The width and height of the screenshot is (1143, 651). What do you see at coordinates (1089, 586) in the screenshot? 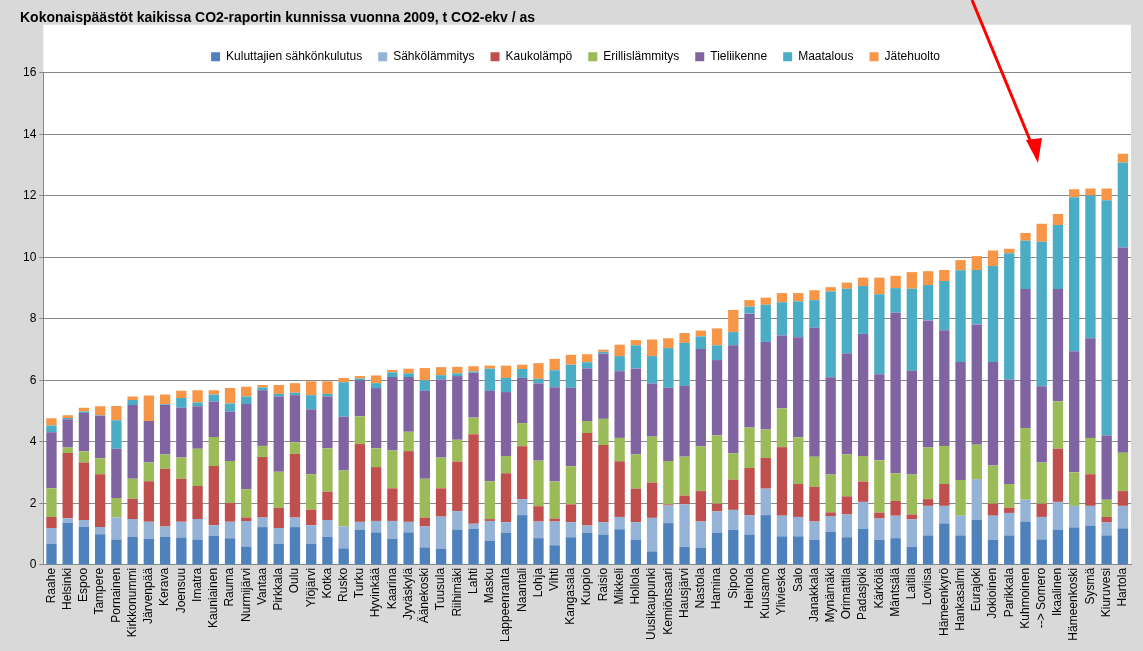
I see `x-tick-label: Sysmä` at bounding box center [1089, 586].